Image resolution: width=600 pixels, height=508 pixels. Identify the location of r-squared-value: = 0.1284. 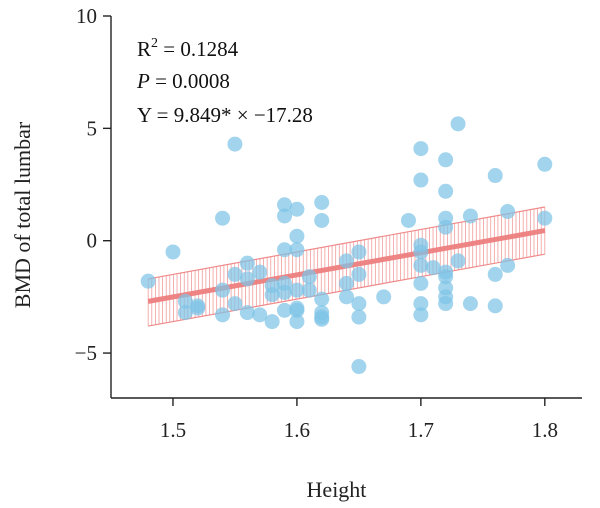
(198, 49).